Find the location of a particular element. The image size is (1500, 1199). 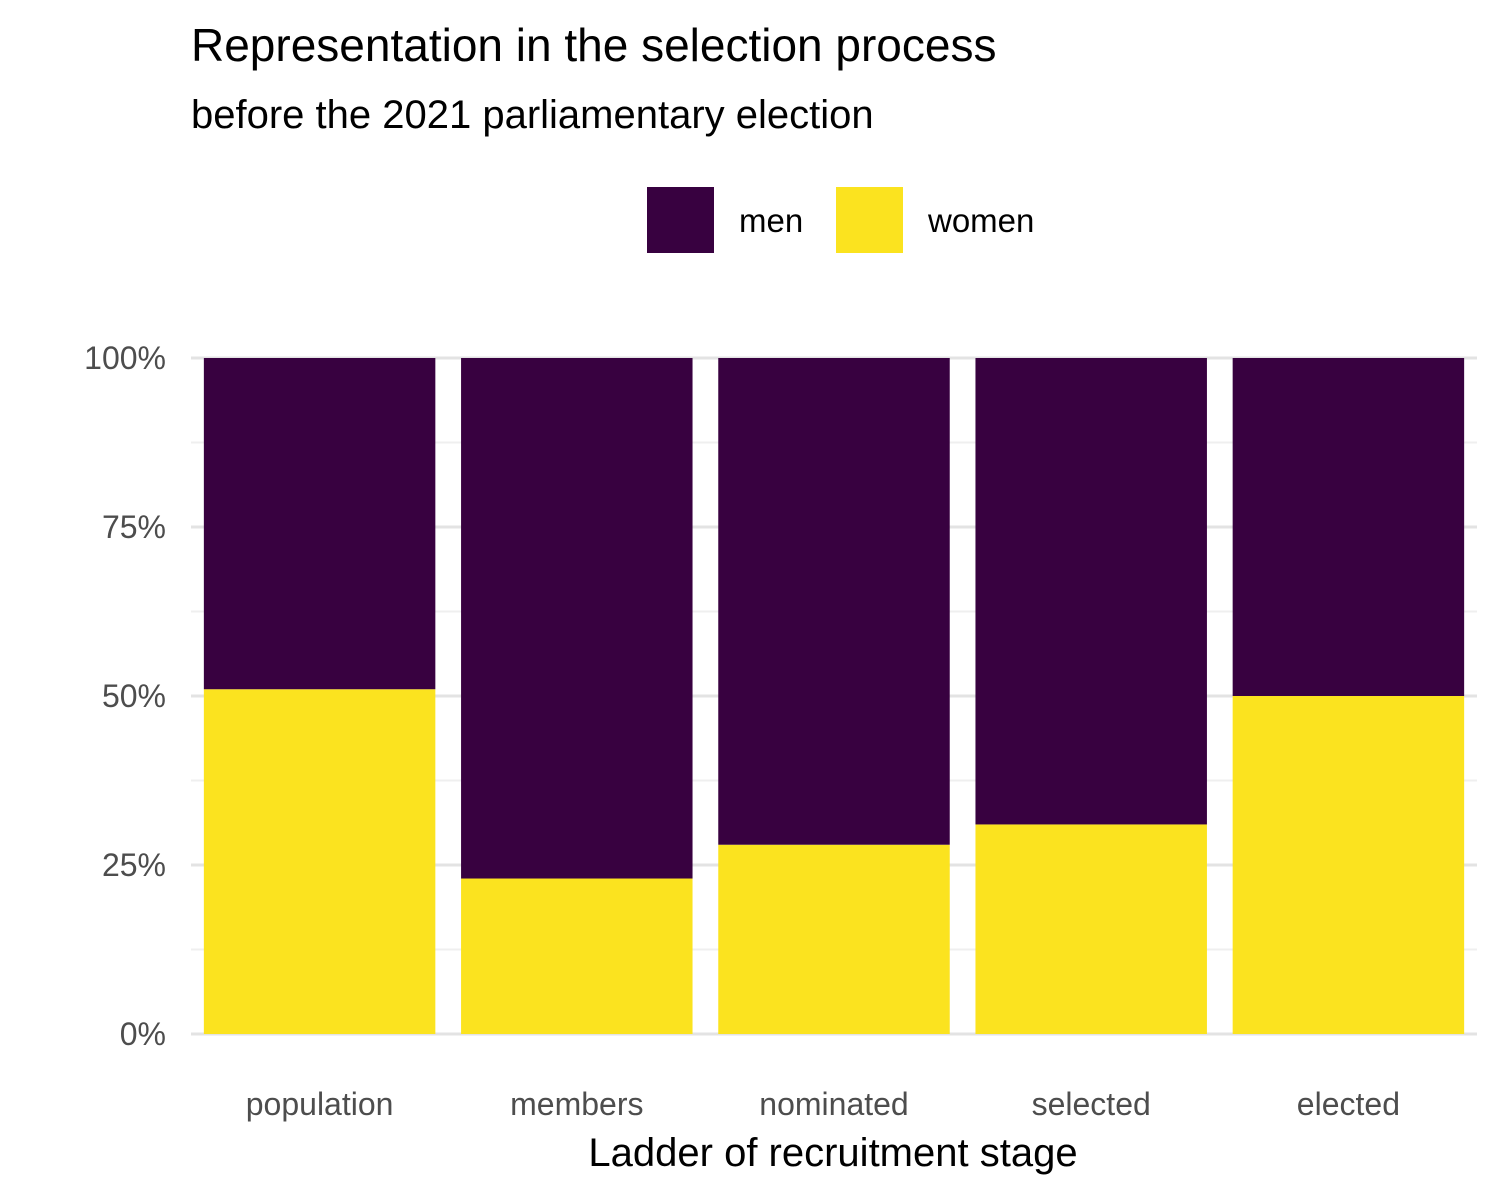

legend-swatch-women is located at coordinates (869, 220).